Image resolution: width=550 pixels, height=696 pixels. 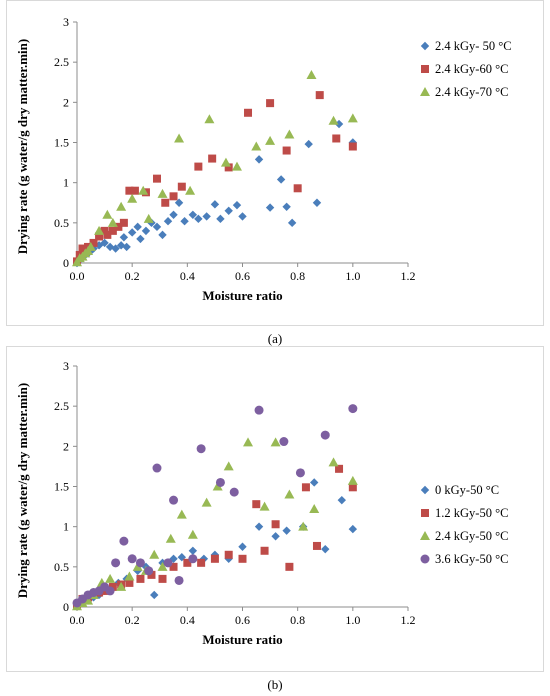 I want to click on x-tick-label: 1.2, so click(x=408, y=276).